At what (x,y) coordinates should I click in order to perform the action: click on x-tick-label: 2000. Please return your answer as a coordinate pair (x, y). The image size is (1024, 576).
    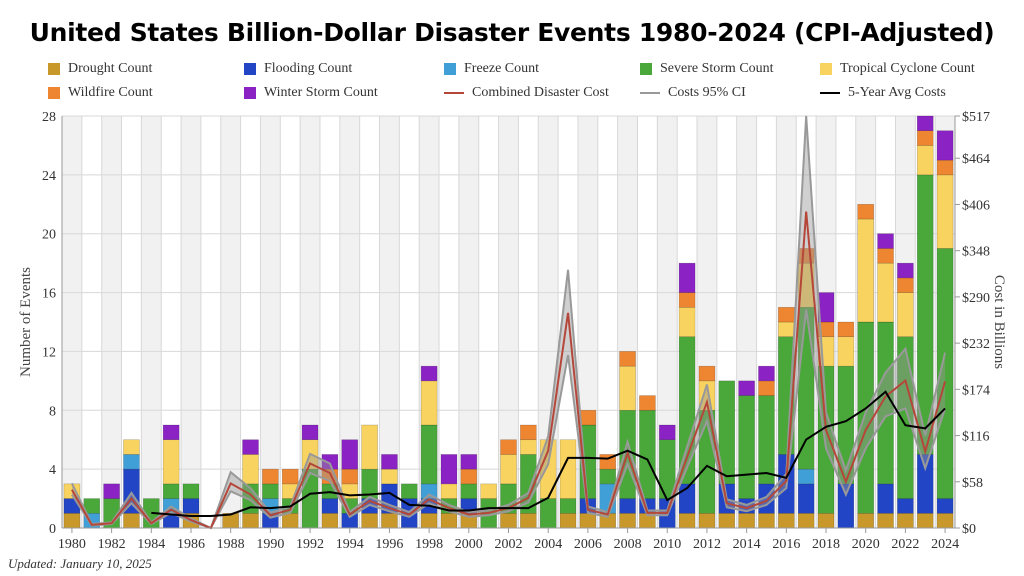
    Looking at the image, I should click on (469, 544).